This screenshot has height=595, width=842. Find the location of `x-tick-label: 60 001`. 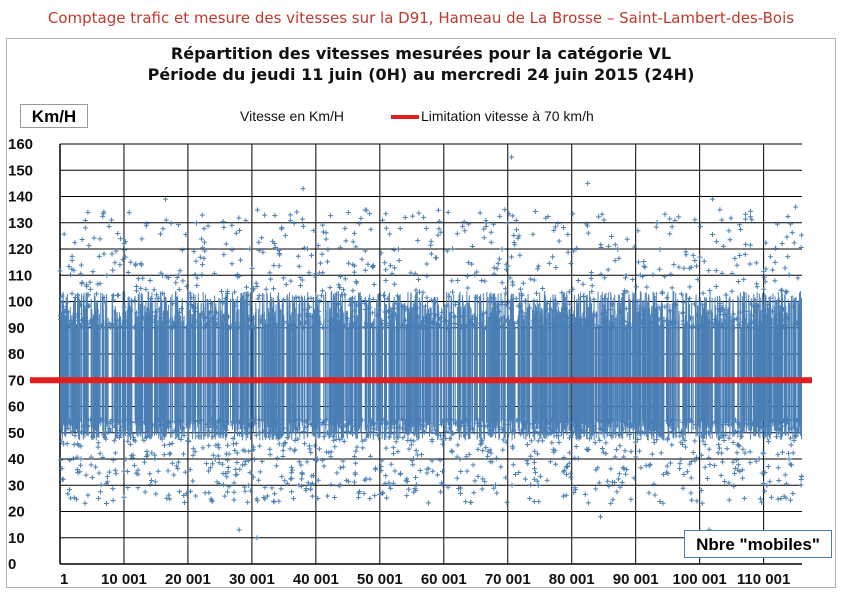

x-tick-label: 60 001 is located at coordinates (444, 579).